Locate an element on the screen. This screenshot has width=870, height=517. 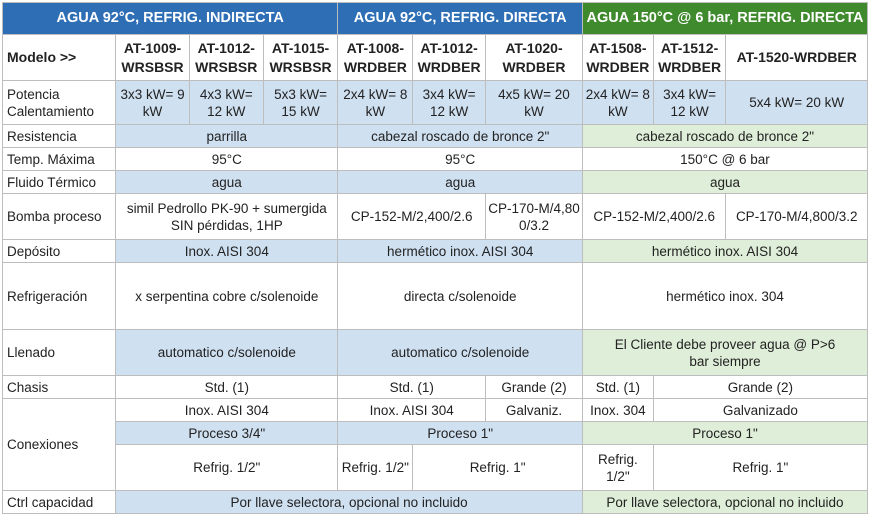
conexiones-ref-g2a: Refrig. 1/2" is located at coordinates (375, 467).